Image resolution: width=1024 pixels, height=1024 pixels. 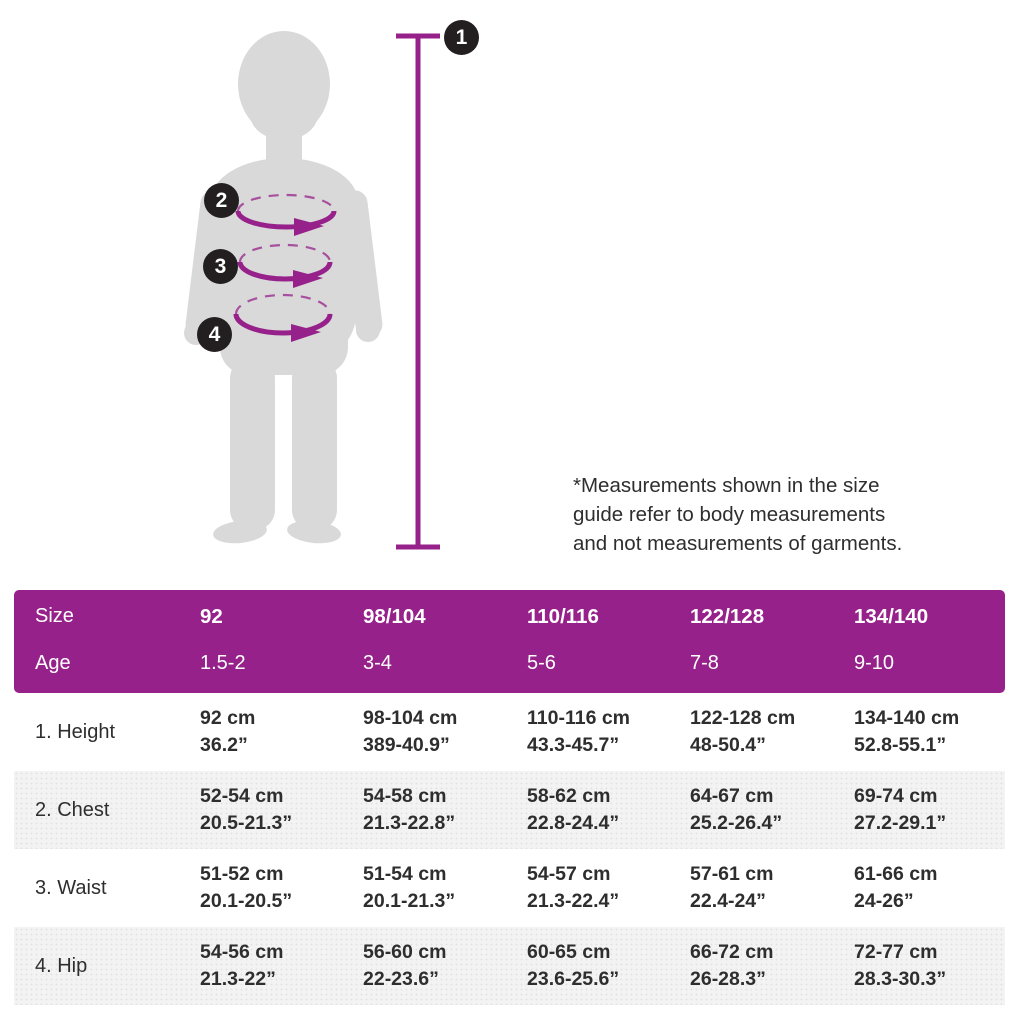 I want to click on cell-cm-value: 69-74 cm, so click(x=896, y=796).